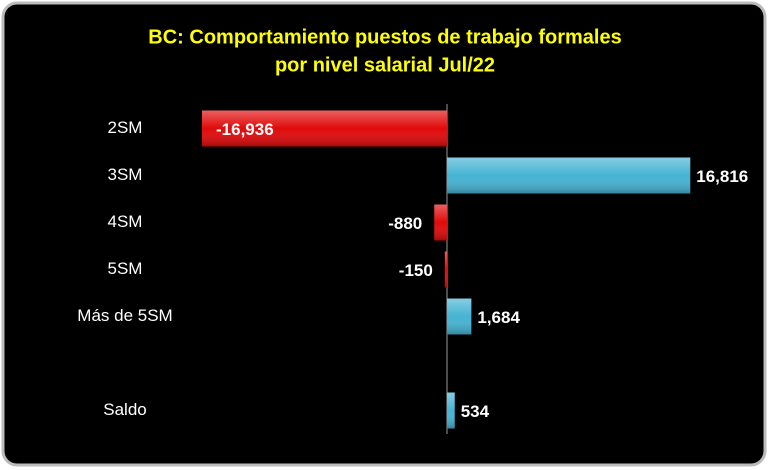 Image resolution: width=770 pixels, height=470 pixels. I want to click on value-label: 534, so click(475, 411).